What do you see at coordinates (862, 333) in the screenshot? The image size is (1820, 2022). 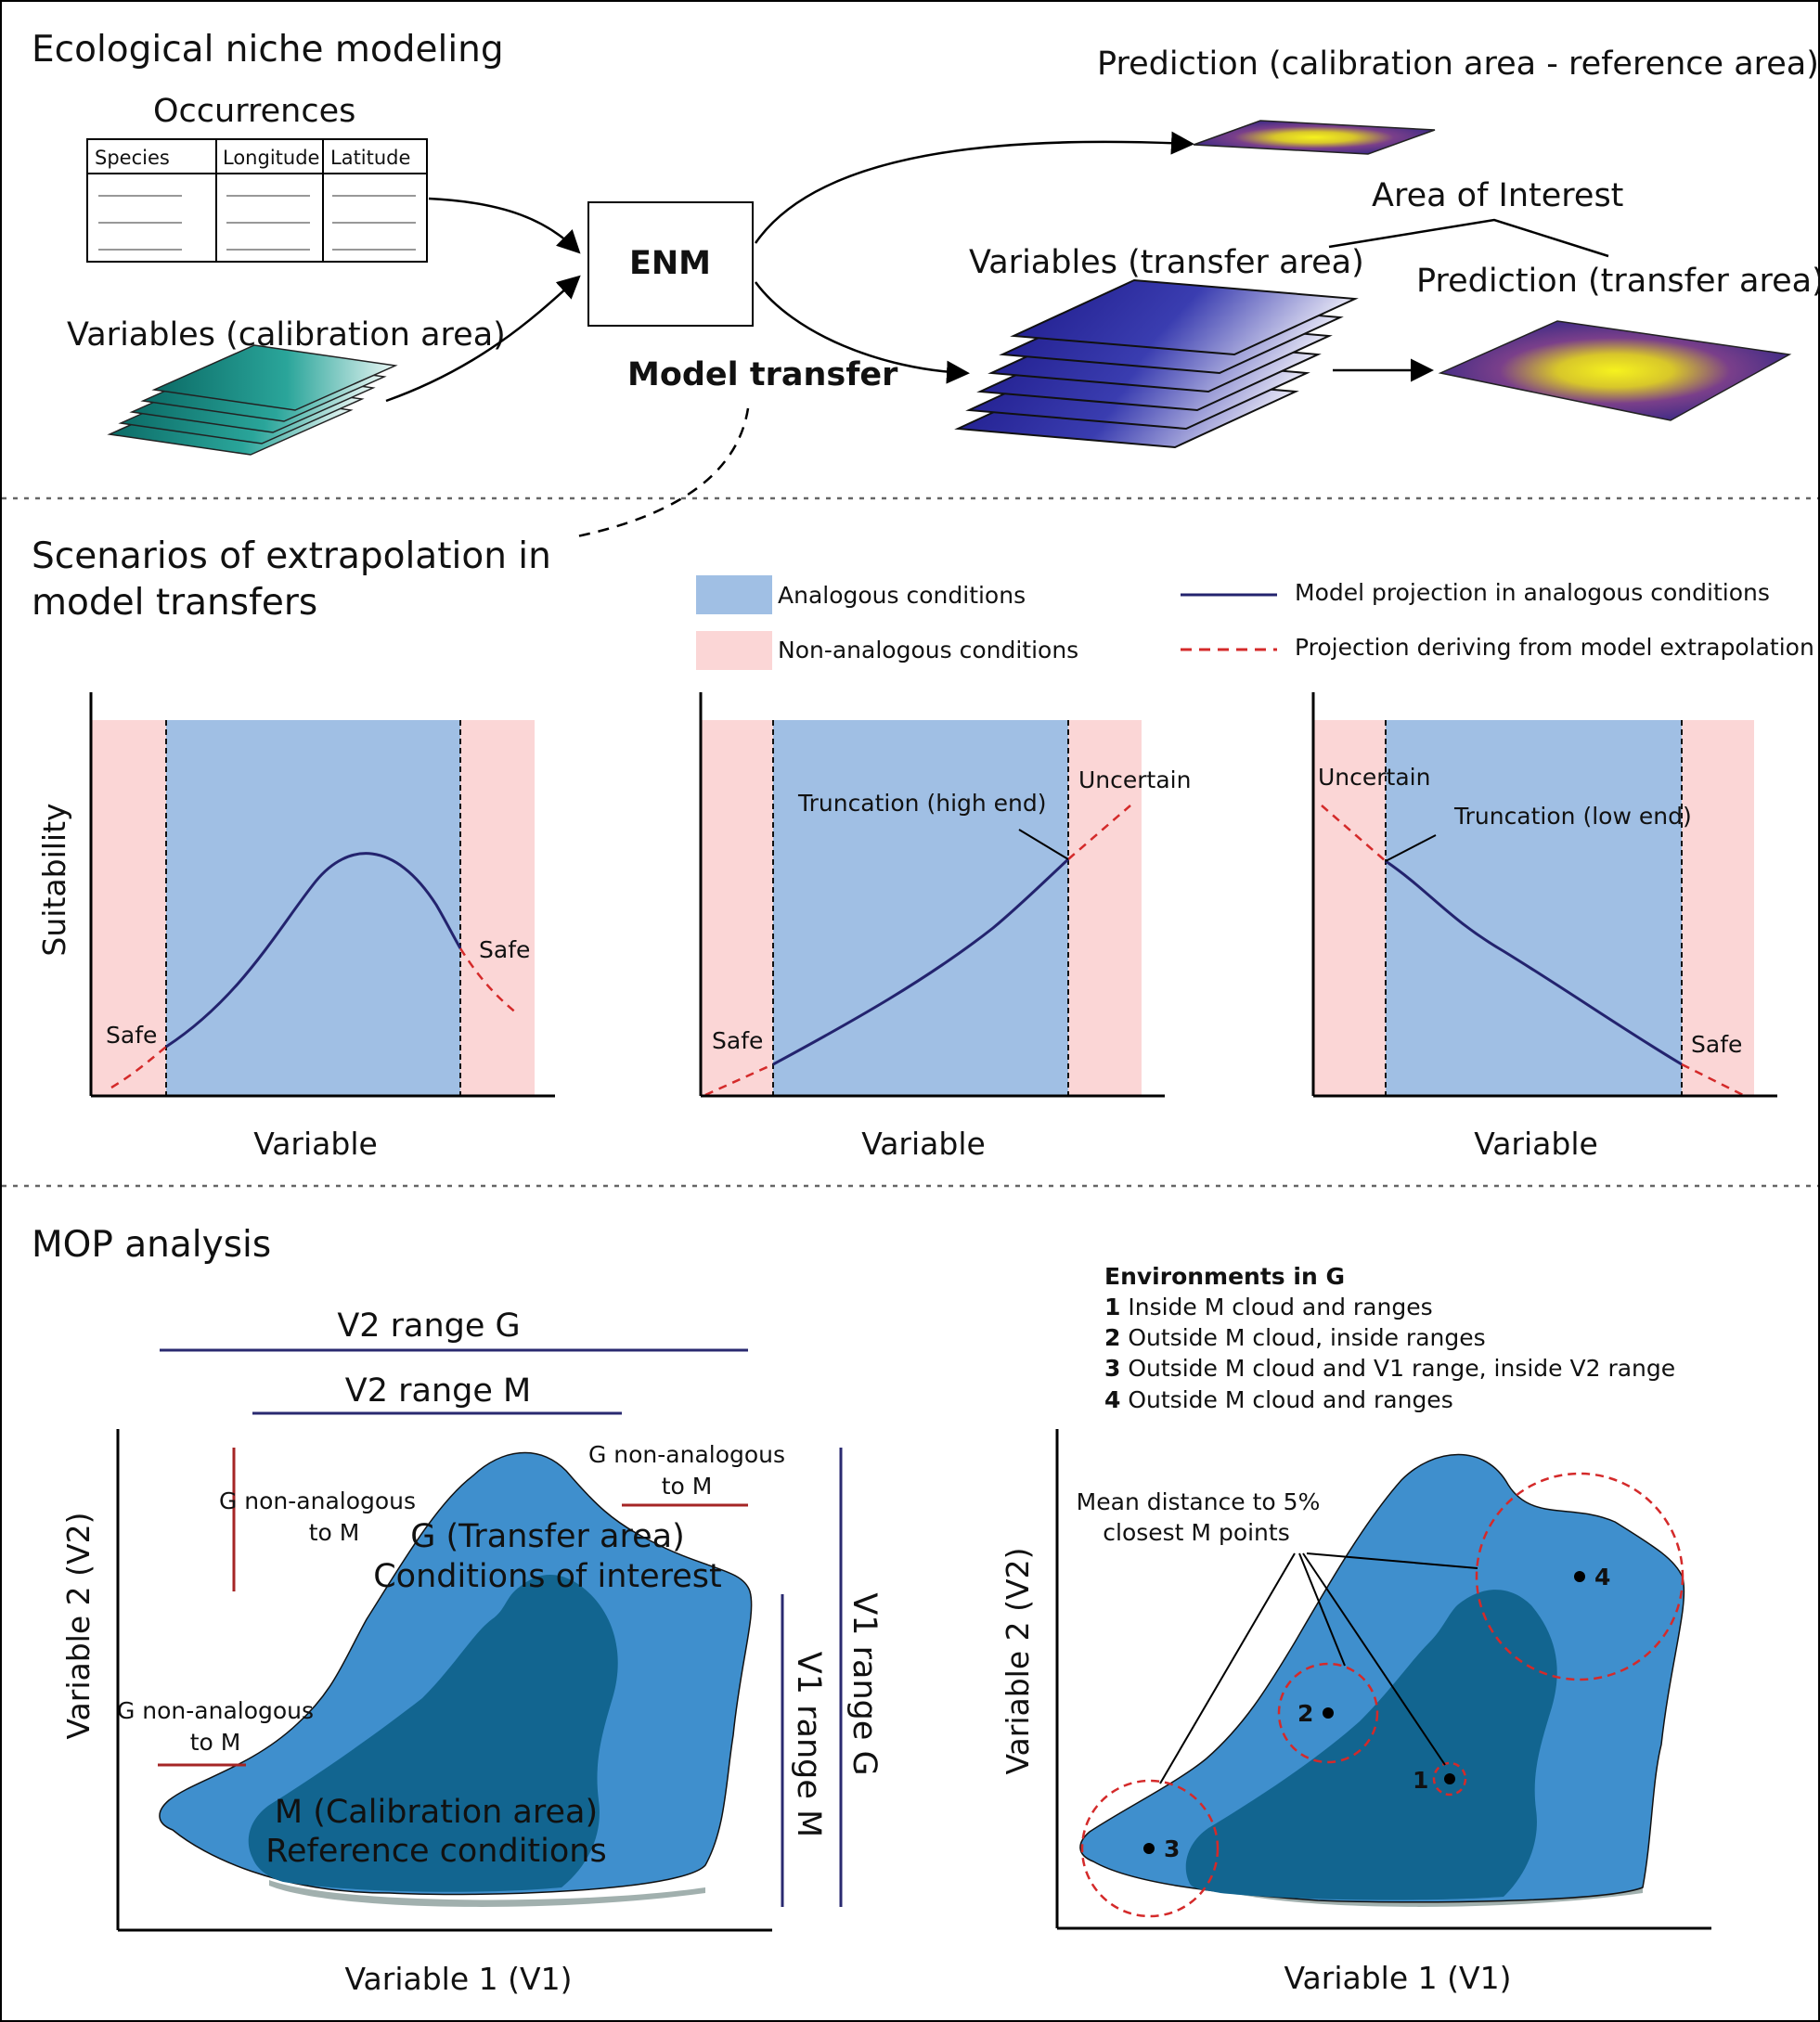 I see `arrow-enm-to-transfer-variables` at bounding box center [862, 333].